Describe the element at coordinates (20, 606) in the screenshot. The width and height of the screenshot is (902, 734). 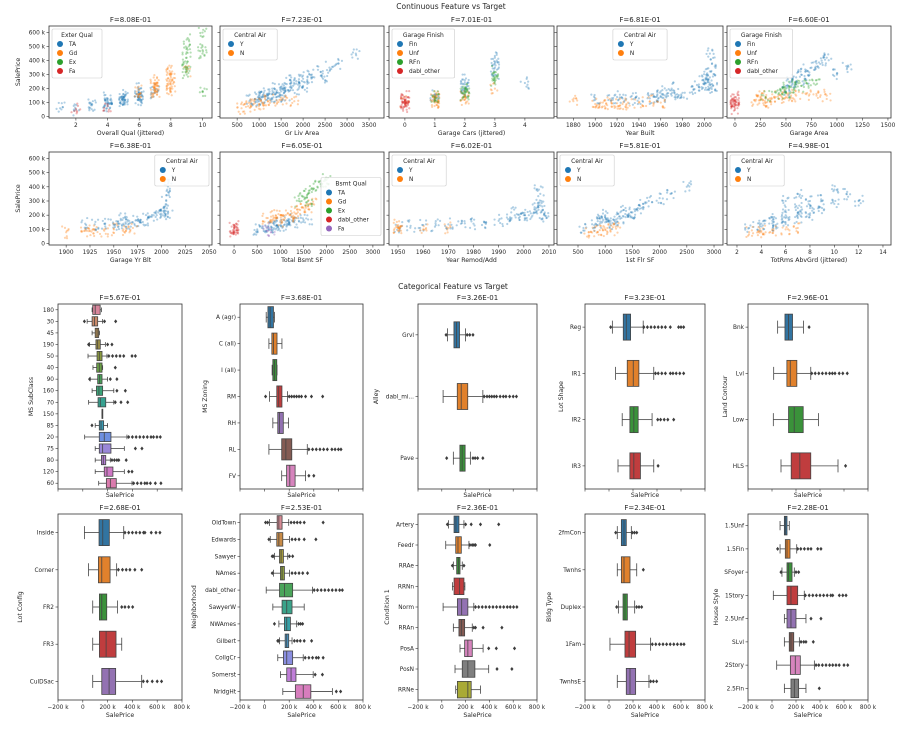
I see `y-axis-label: Lot Config` at that location.